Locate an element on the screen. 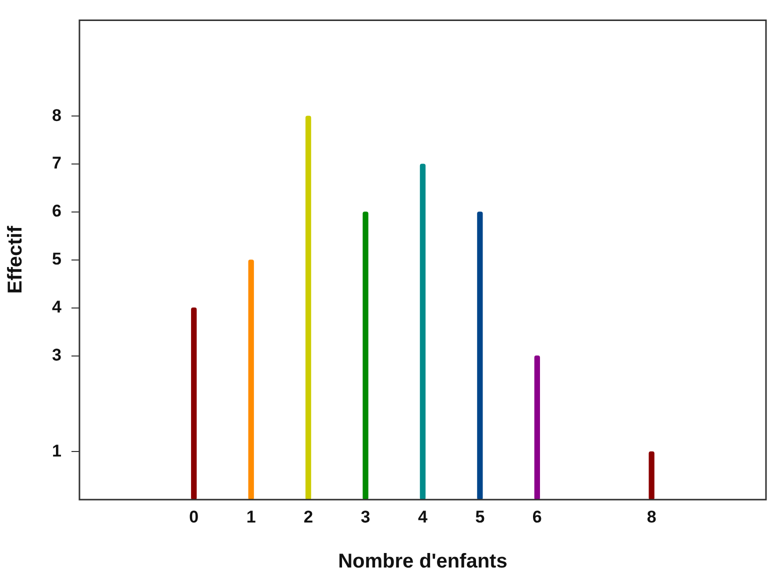  x-tick-label: 3 is located at coordinates (365, 516).